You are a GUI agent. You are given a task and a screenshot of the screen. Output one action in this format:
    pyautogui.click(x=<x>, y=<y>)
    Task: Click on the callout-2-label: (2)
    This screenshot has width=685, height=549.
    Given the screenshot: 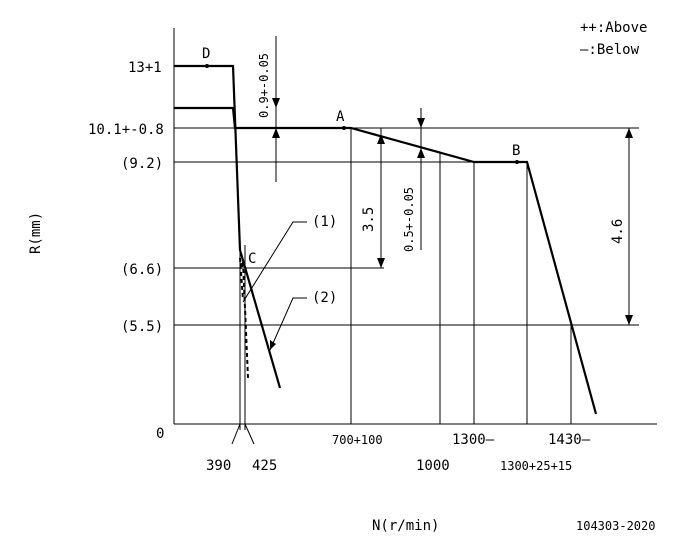 What is the action you would take?
    pyautogui.click(x=324, y=298)
    